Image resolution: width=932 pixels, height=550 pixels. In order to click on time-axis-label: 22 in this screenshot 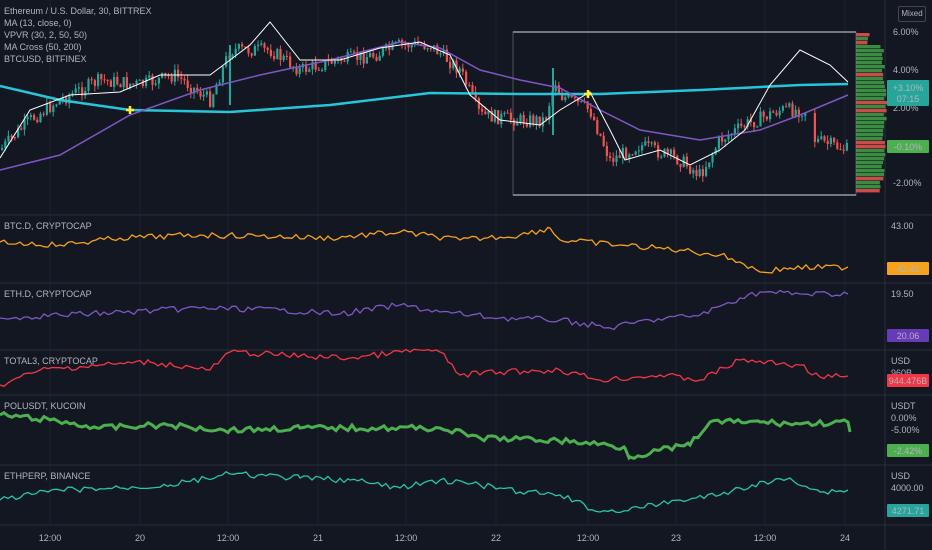, I will do `click(496, 538)`.